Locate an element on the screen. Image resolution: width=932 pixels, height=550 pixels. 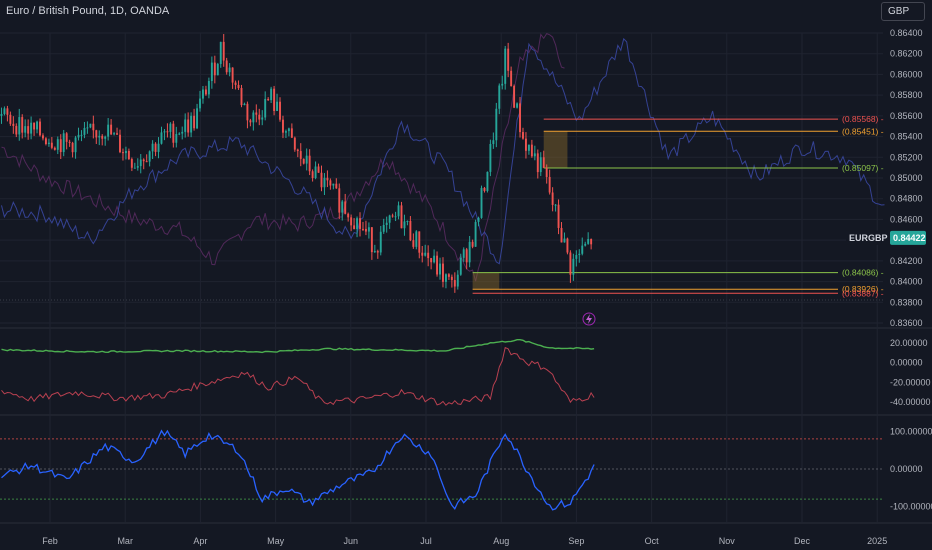
time-tick-label: Aug is located at coordinates (501, 541).